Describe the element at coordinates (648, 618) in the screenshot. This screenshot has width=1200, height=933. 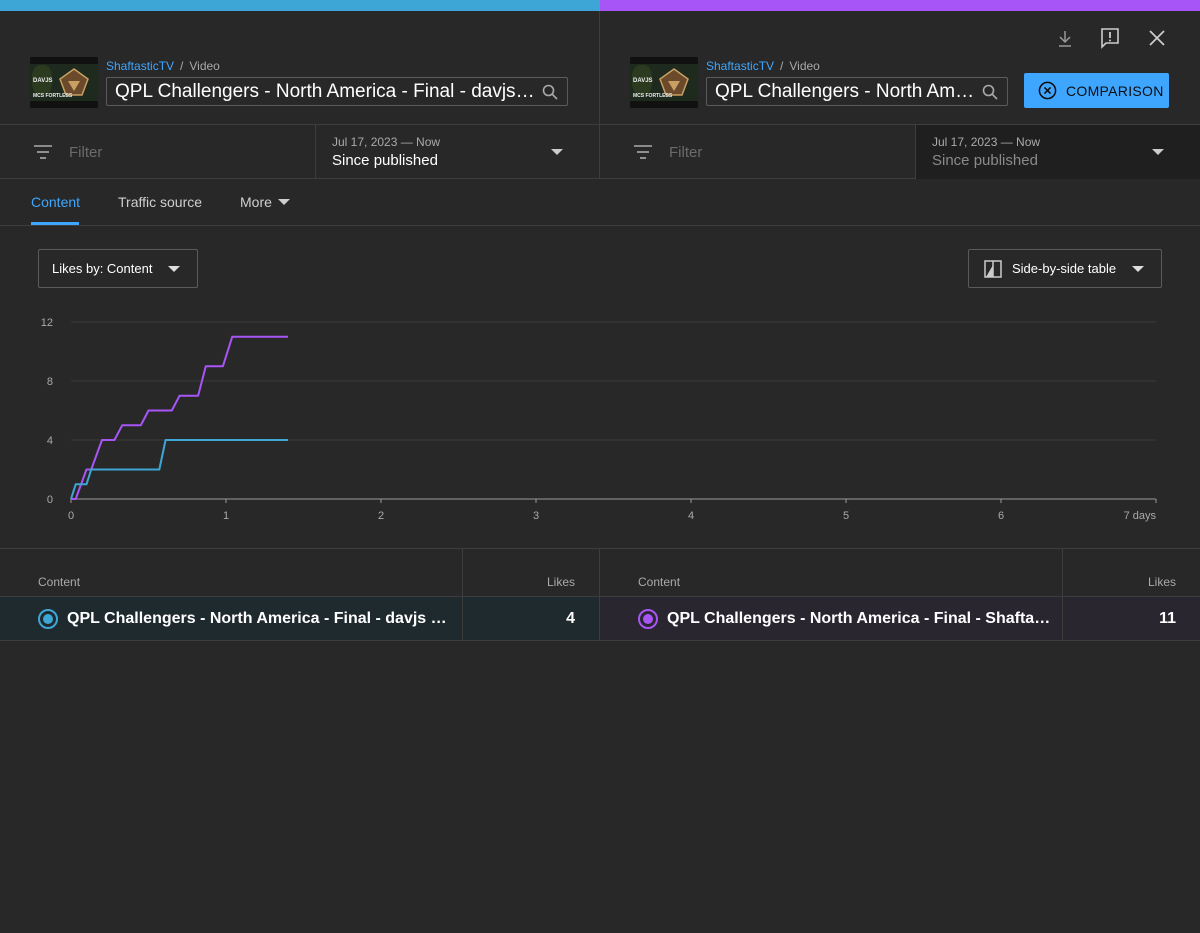
I see `series-radio-right` at that location.